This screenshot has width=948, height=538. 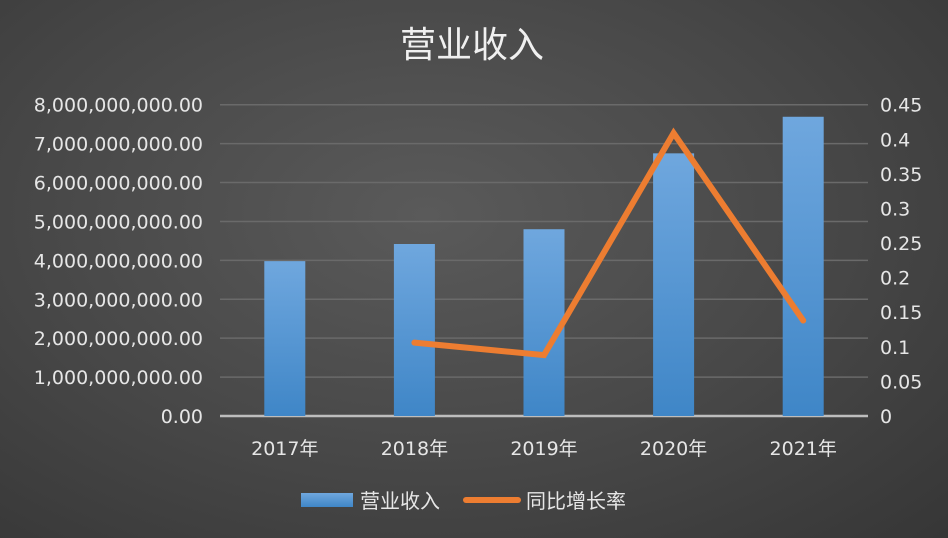 What do you see at coordinates (182, 417) in the screenshot?
I see `y-left-tick-label: 0.00` at bounding box center [182, 417].